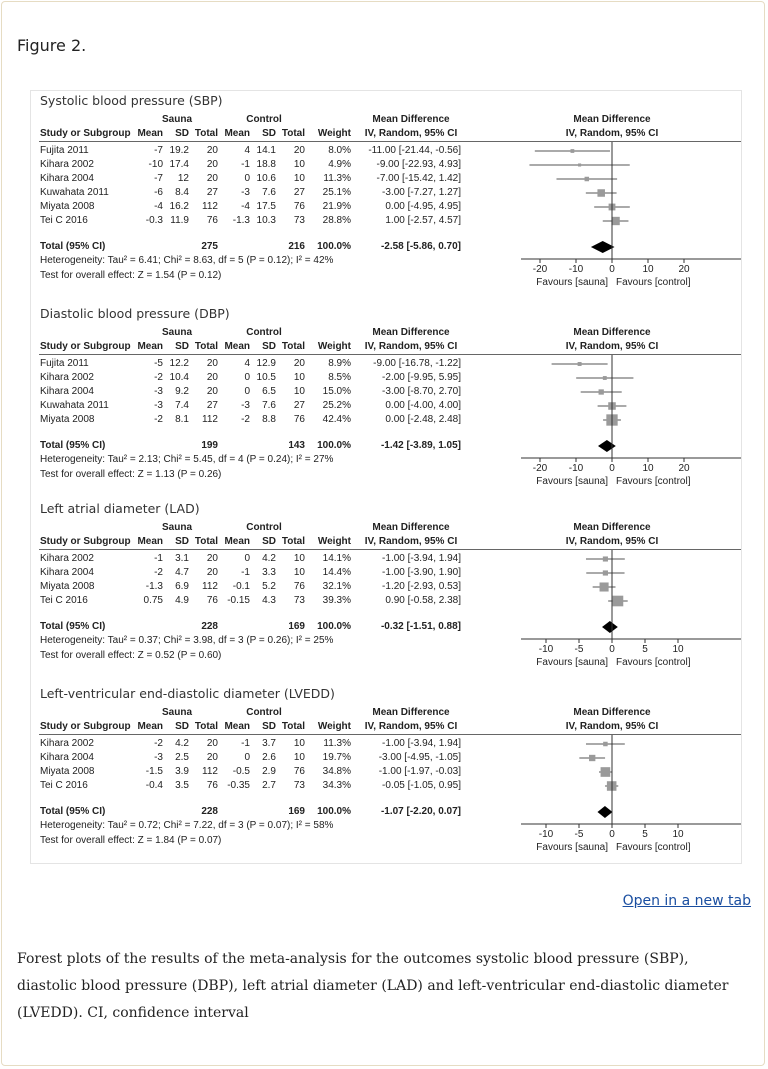 Image resolution: width=768 pixels, height=1069 pixels. Describe the element at coordinates (337, 178) in the screenshot. I see `study-weight: 11.3%` at that location.